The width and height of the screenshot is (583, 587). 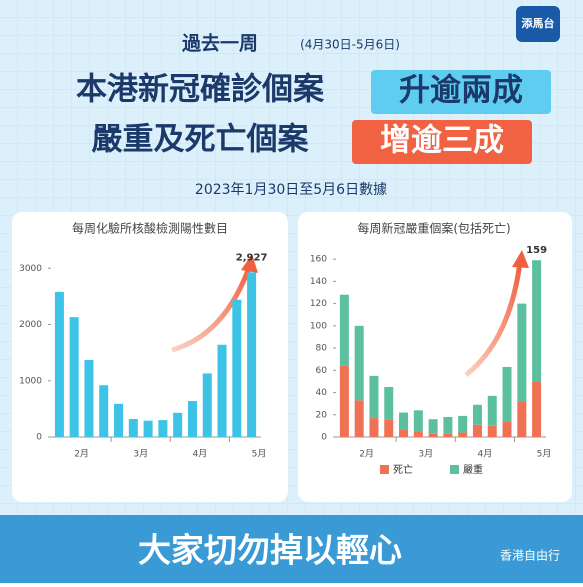 What do you see at coordinates (433, 228) in the screenshot?
I see `chart-title: 每周新冠嚴重個案(包括死亡)` at bounding box center [433, 228].